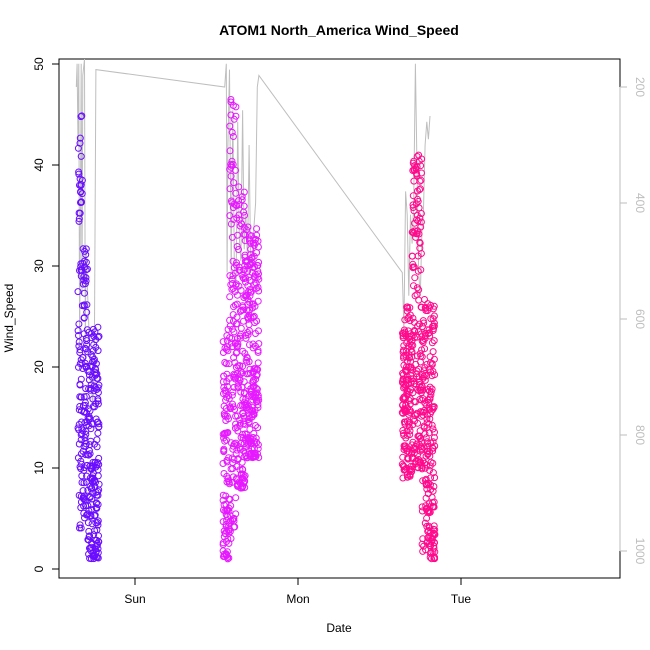 The image size is (650, 650). I want to click on y-tick-label: 0, so click(39, 568).